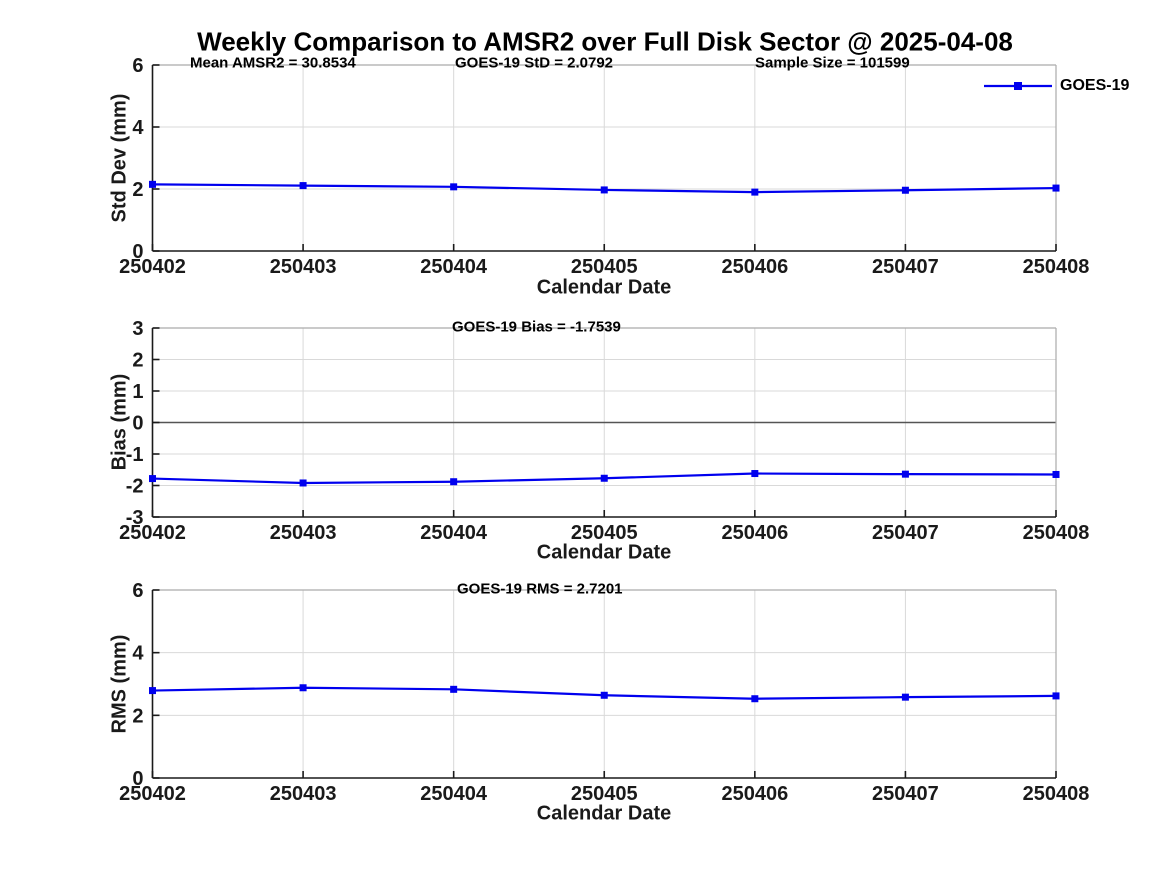  What do you see at coordinates (1056, 86) in the screenshot?
I see `legend: GOES-19` at bounding box center [1056, 86].